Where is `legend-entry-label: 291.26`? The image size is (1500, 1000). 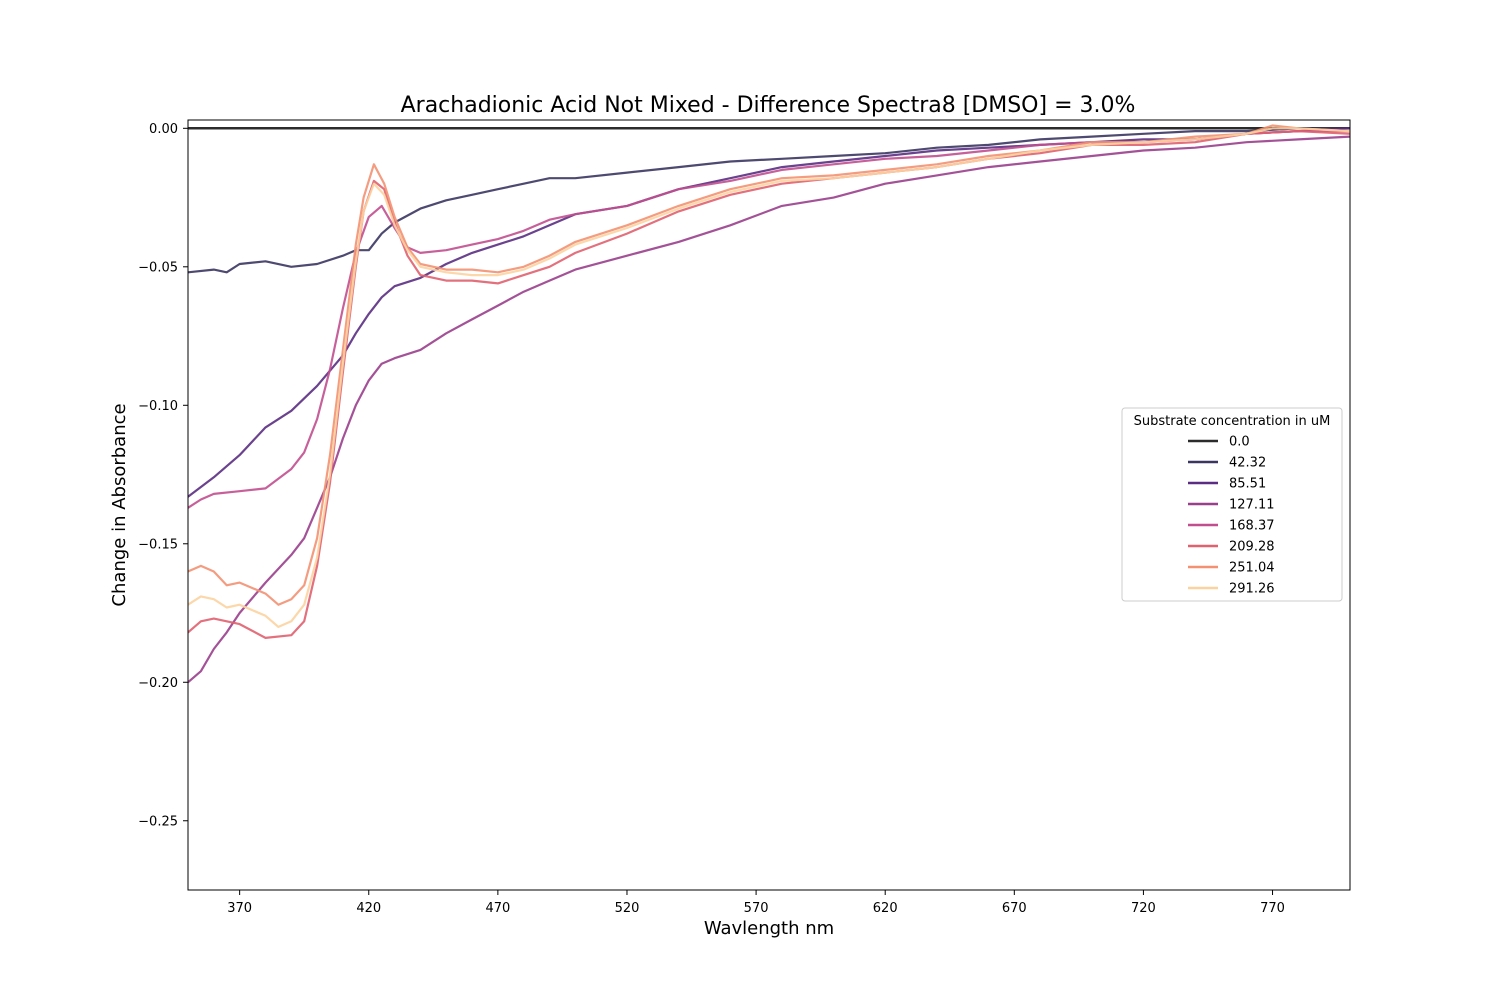
legend-entry-label: 291.26 is located at coordinates (1252, 589).